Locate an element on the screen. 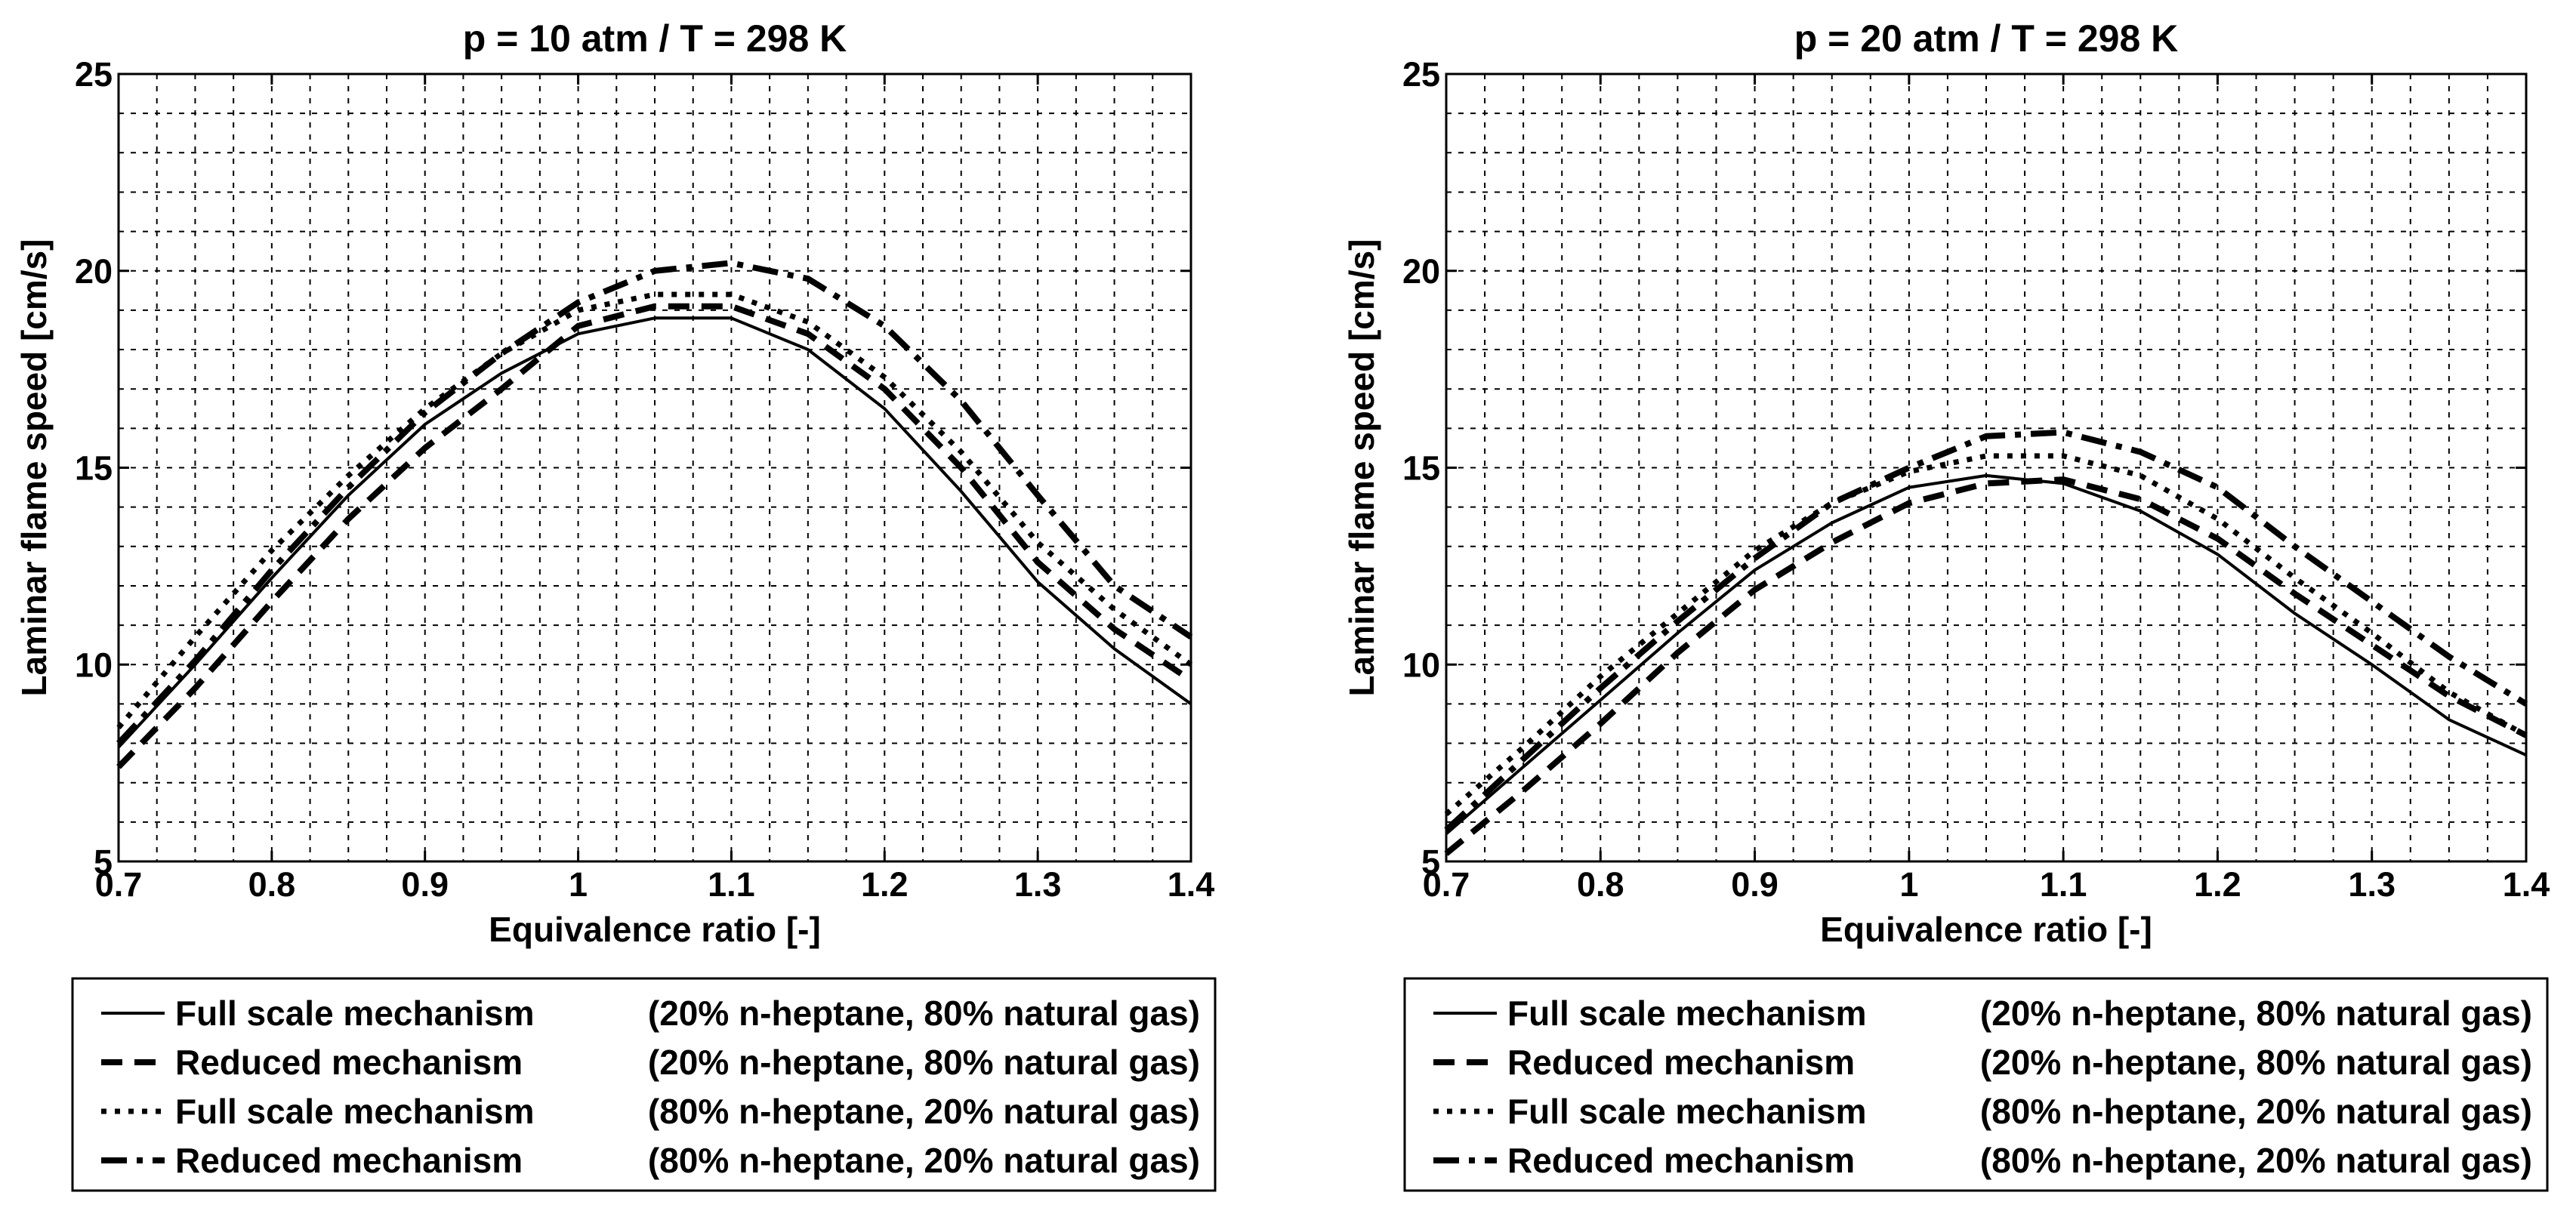 The width and height of the screenshot is (2576, 1214). series-line-2-dashed is located at coordinates (1986, 666).